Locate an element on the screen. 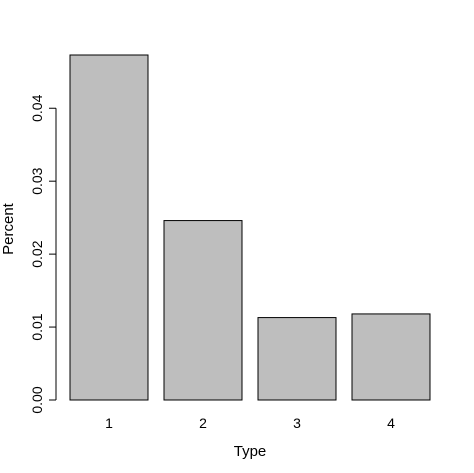 The image size is (474, 473). y-tick-label: 0.03 is located at coordinates (37, 180).